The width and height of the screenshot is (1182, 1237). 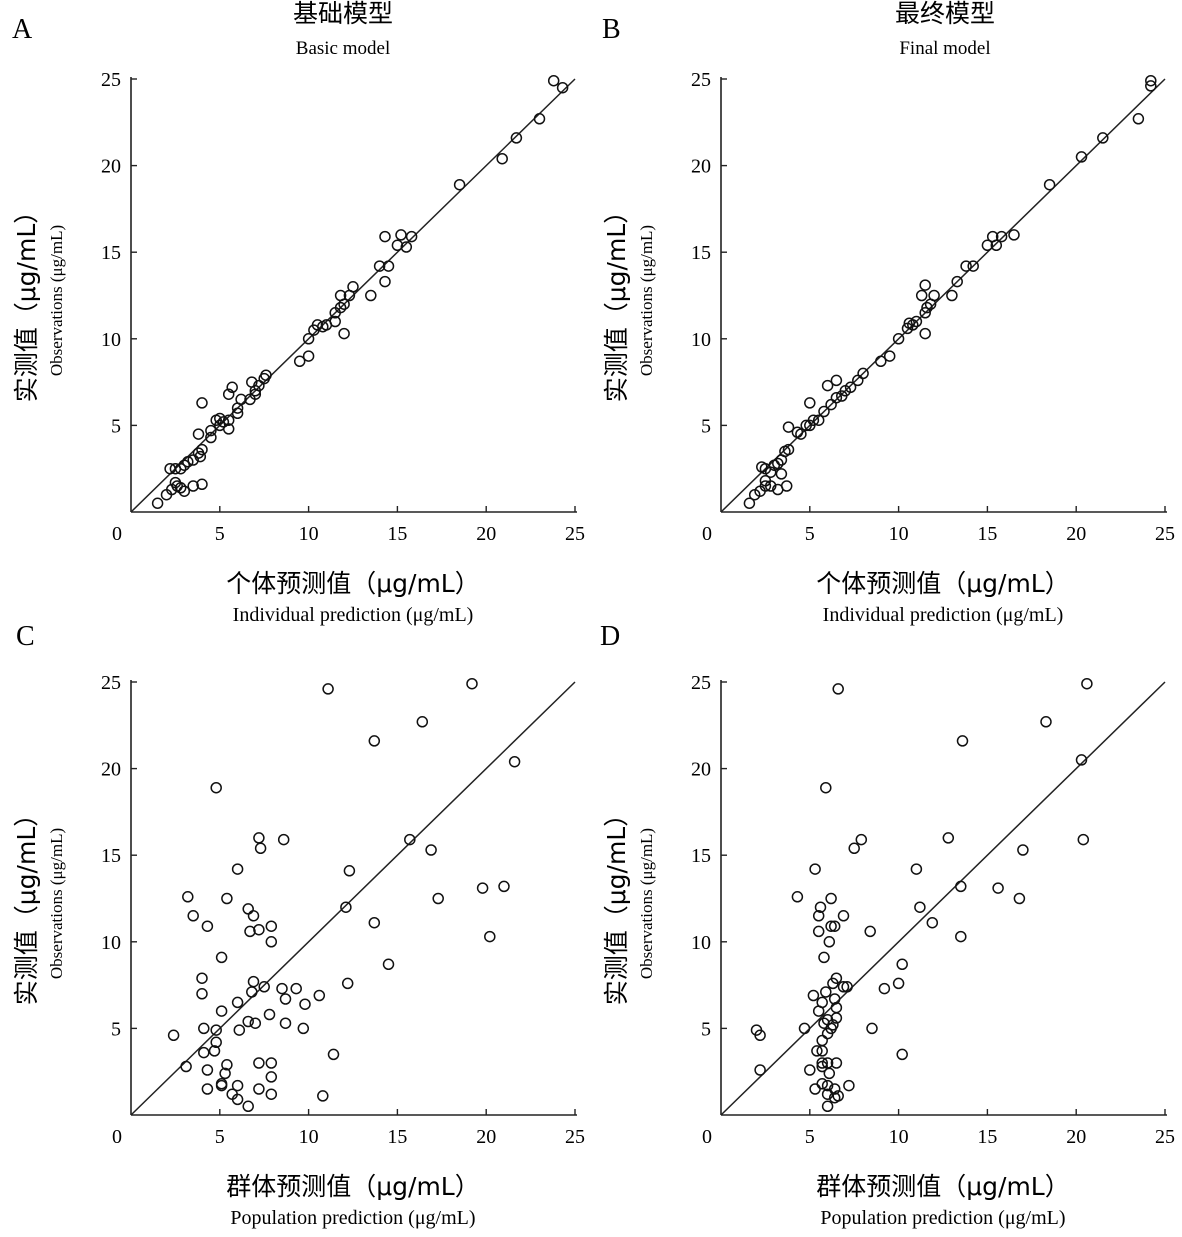 What do you see at coordinates (56, 300) in the screenshot?
I see `y-axis-label-en: Observations (μg/mL)` at bounding box center [56, 300].